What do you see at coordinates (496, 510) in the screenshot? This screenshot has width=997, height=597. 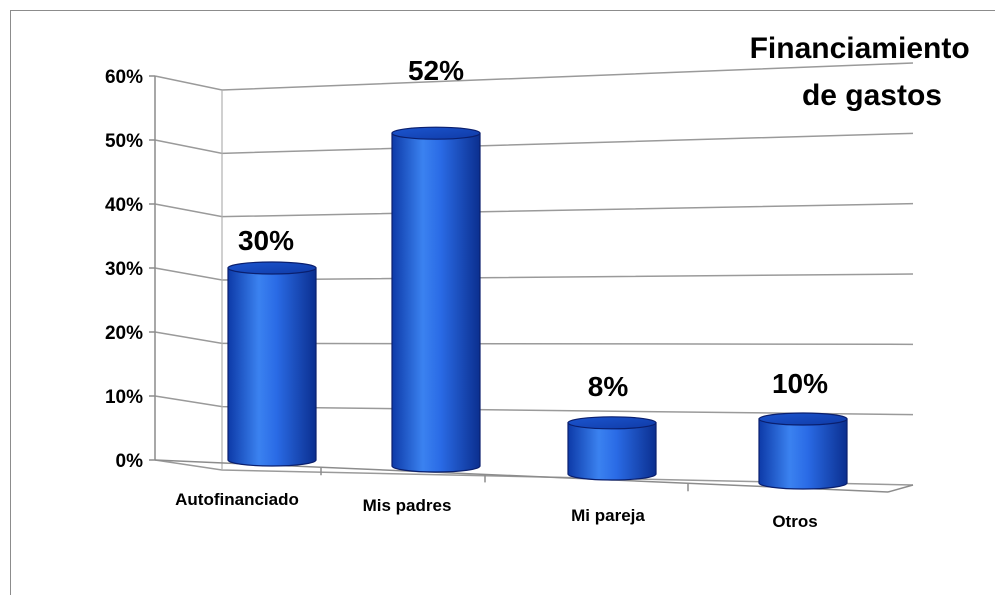 I see `x-axis-ticks: Autofinanciado Mis padres Mi pareja Otros` at bounding box center [496, 510].